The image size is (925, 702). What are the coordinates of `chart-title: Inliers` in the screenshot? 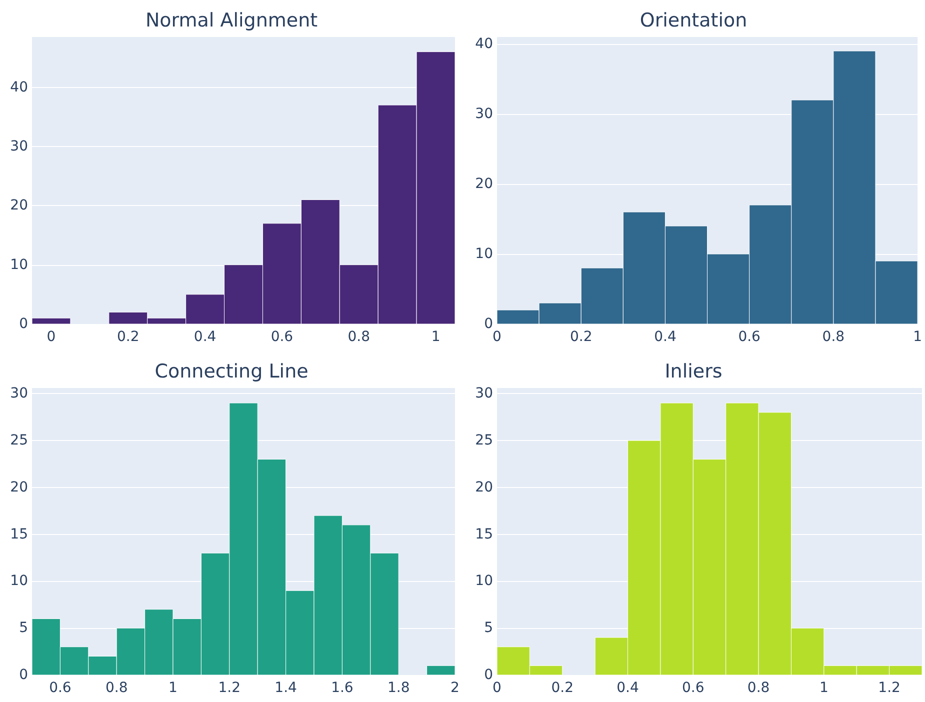 It's located at (693, 371).